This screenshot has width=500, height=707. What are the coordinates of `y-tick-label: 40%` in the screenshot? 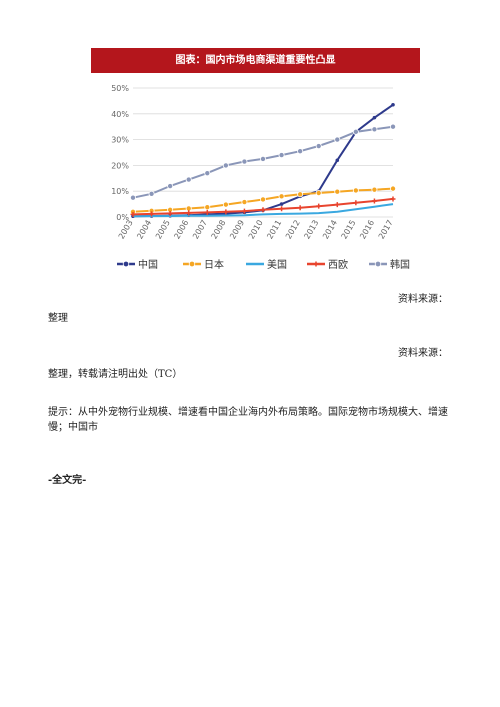 It's located at (120, 114).